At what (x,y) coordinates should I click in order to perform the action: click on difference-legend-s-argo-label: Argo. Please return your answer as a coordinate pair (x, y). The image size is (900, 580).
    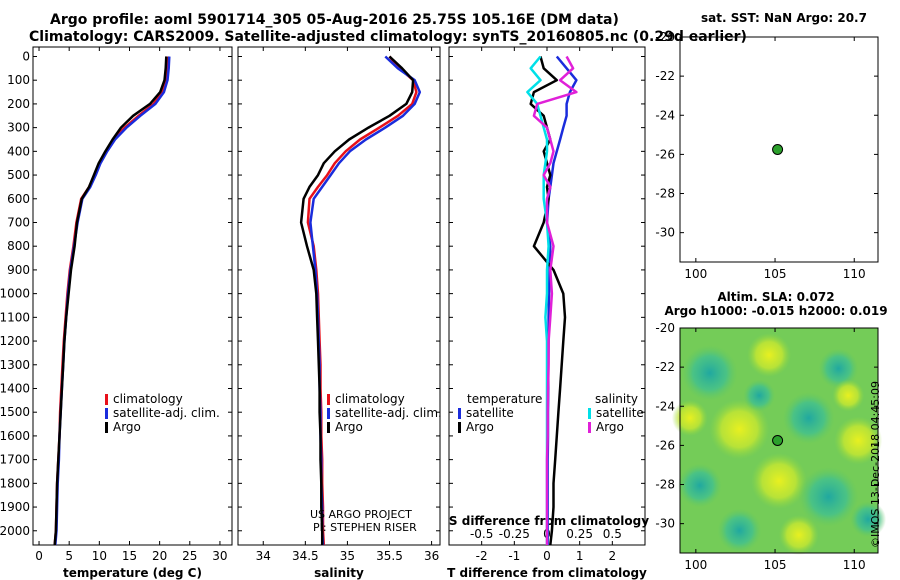
    Looking at the image, I should click on (610, 427).